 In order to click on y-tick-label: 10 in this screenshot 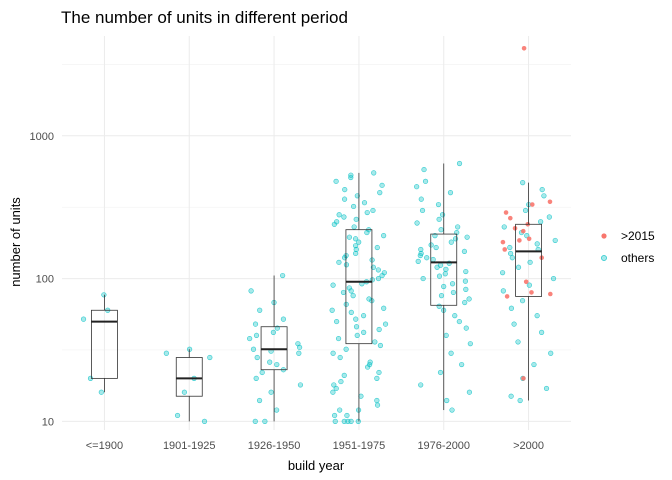, I will do `click(48, 422)`.